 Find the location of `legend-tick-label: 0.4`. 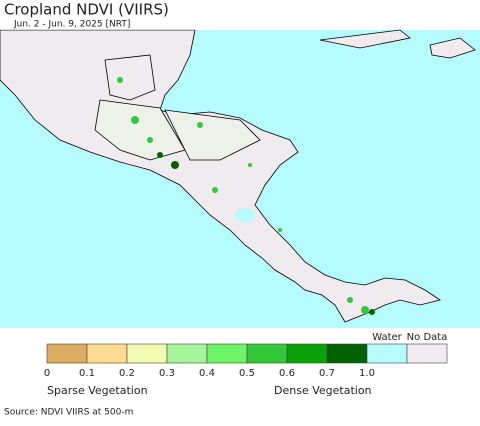

legend-tick-label: 0.4 is located at coordinates (207, 373).